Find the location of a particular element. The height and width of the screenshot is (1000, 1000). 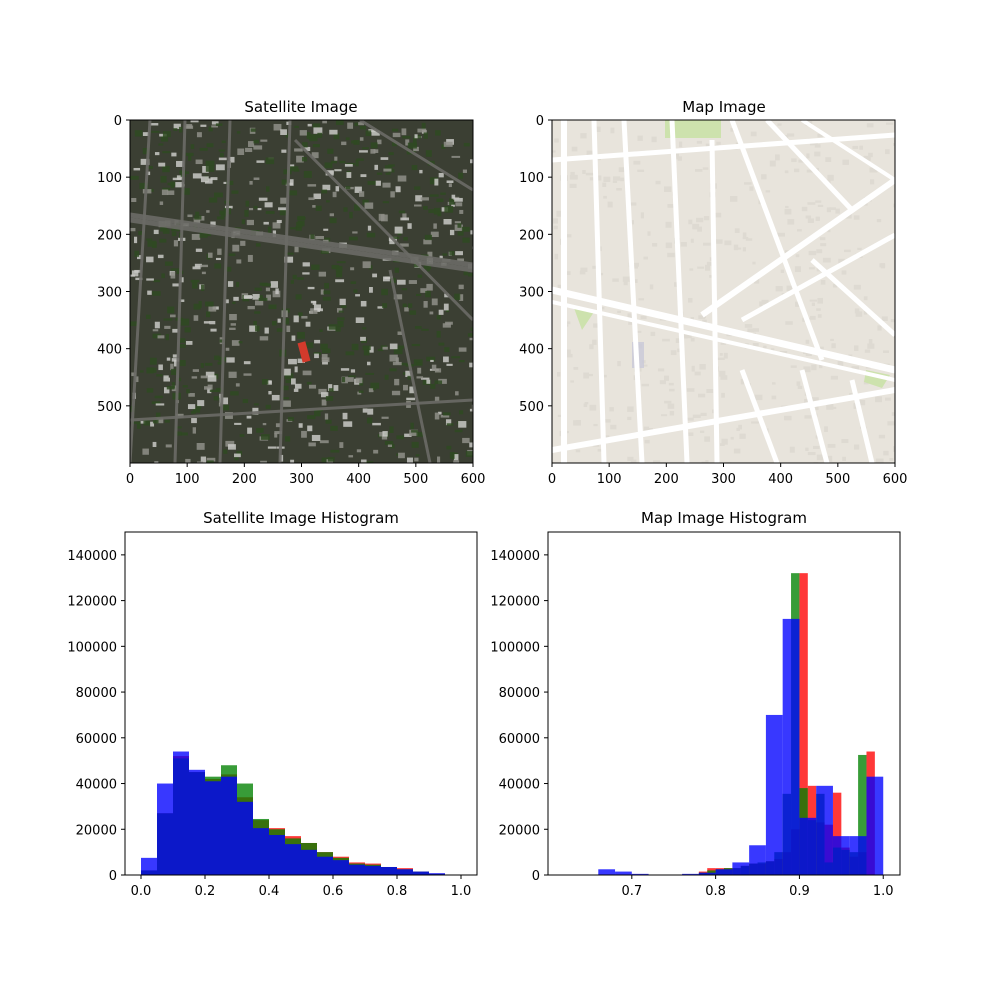

satellite-image-title: Satellite Image is located at coordinates (300, 107).